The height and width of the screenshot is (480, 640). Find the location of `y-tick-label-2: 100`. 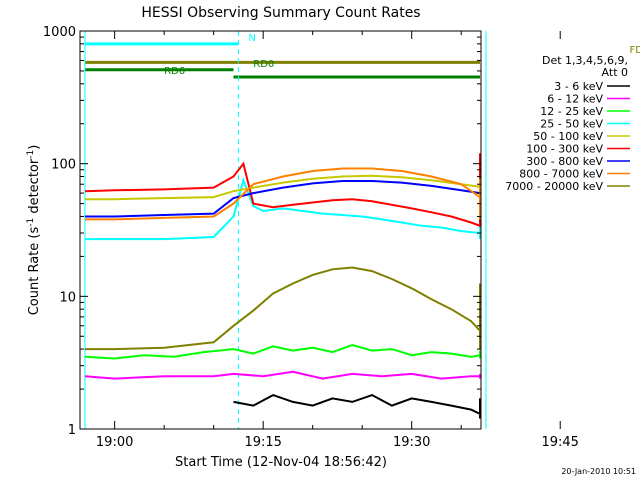

y-tick-label-2: 100 is located at coordinates (63, 165).